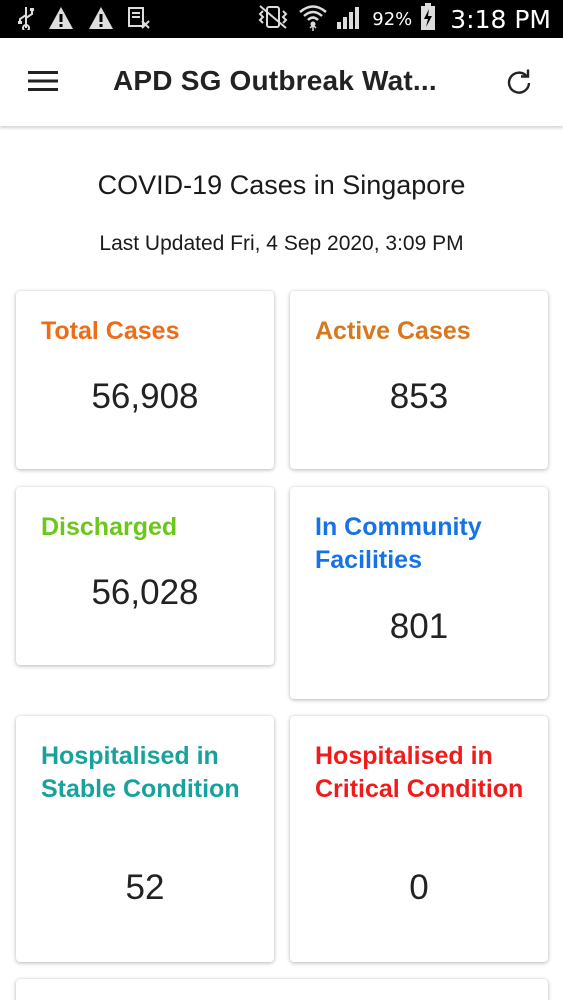 This screenshot has width=563, height=1000. I want to click on refresh-icon, so click(519, 85).